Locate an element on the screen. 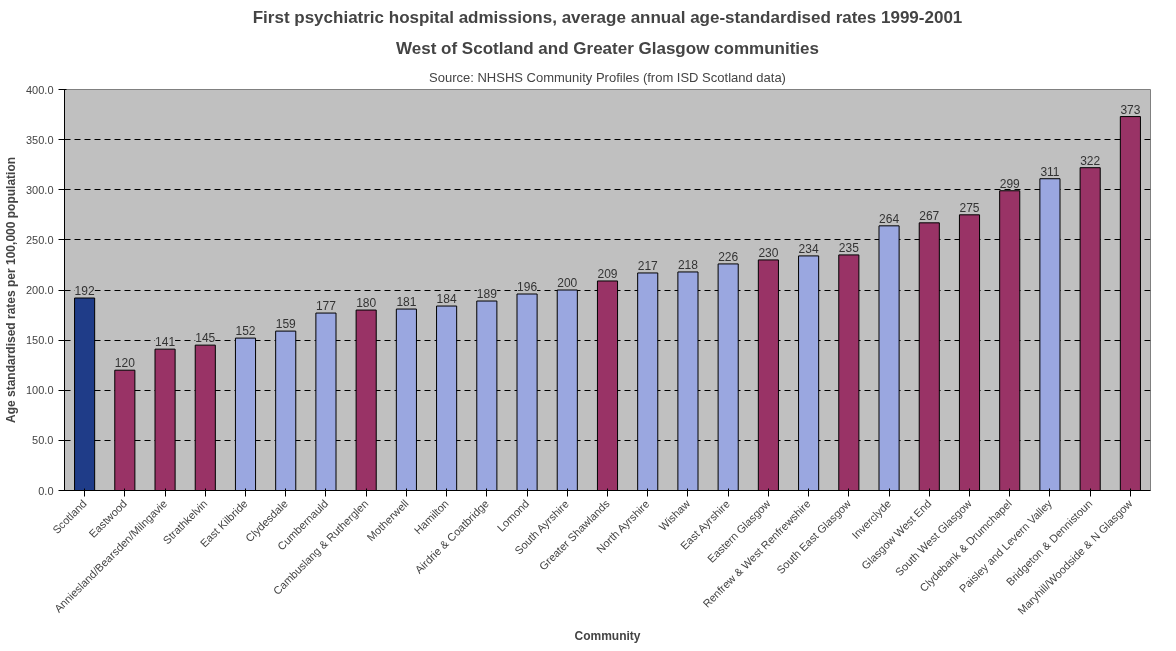 The image size is (1176, 651). data-label: 217 is located at coordinates (648, 265).